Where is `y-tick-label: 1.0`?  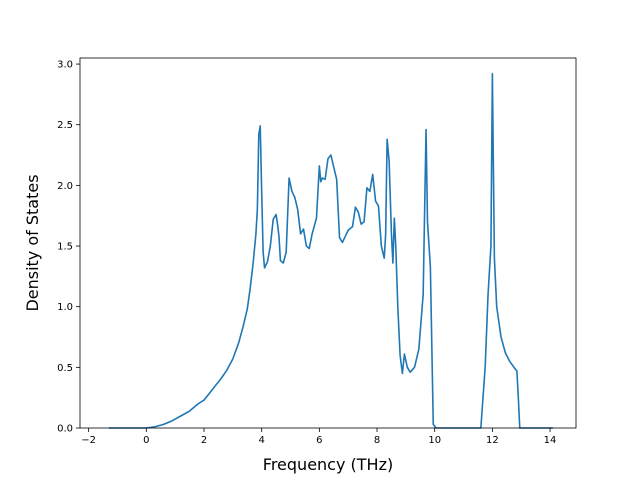
y-tick-label: 1.0 is located at coordinates (65, 307).